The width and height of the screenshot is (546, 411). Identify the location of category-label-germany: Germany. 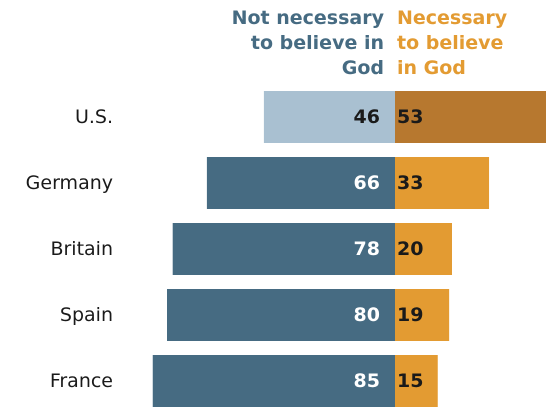
(69, 183).